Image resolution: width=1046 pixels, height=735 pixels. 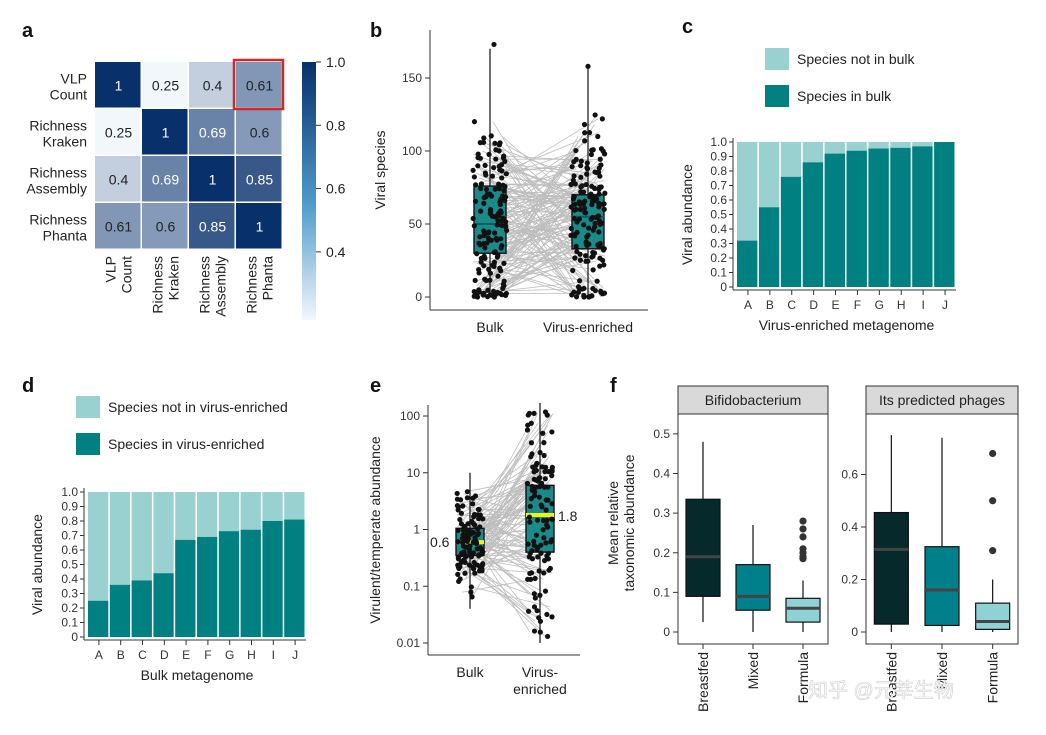 I want to click on colorbar-tick-label: 0.4, so click(x=336, y=252).